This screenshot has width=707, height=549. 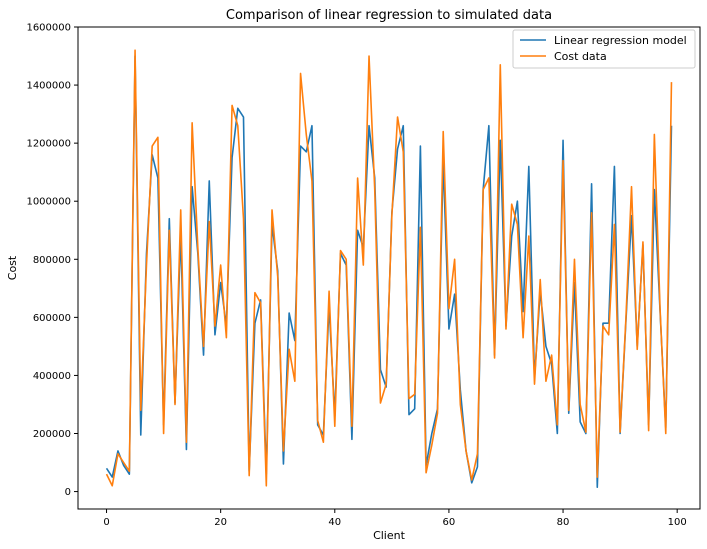 I want to click on y-tick-label: 1200000, so click(x=48, y=144).